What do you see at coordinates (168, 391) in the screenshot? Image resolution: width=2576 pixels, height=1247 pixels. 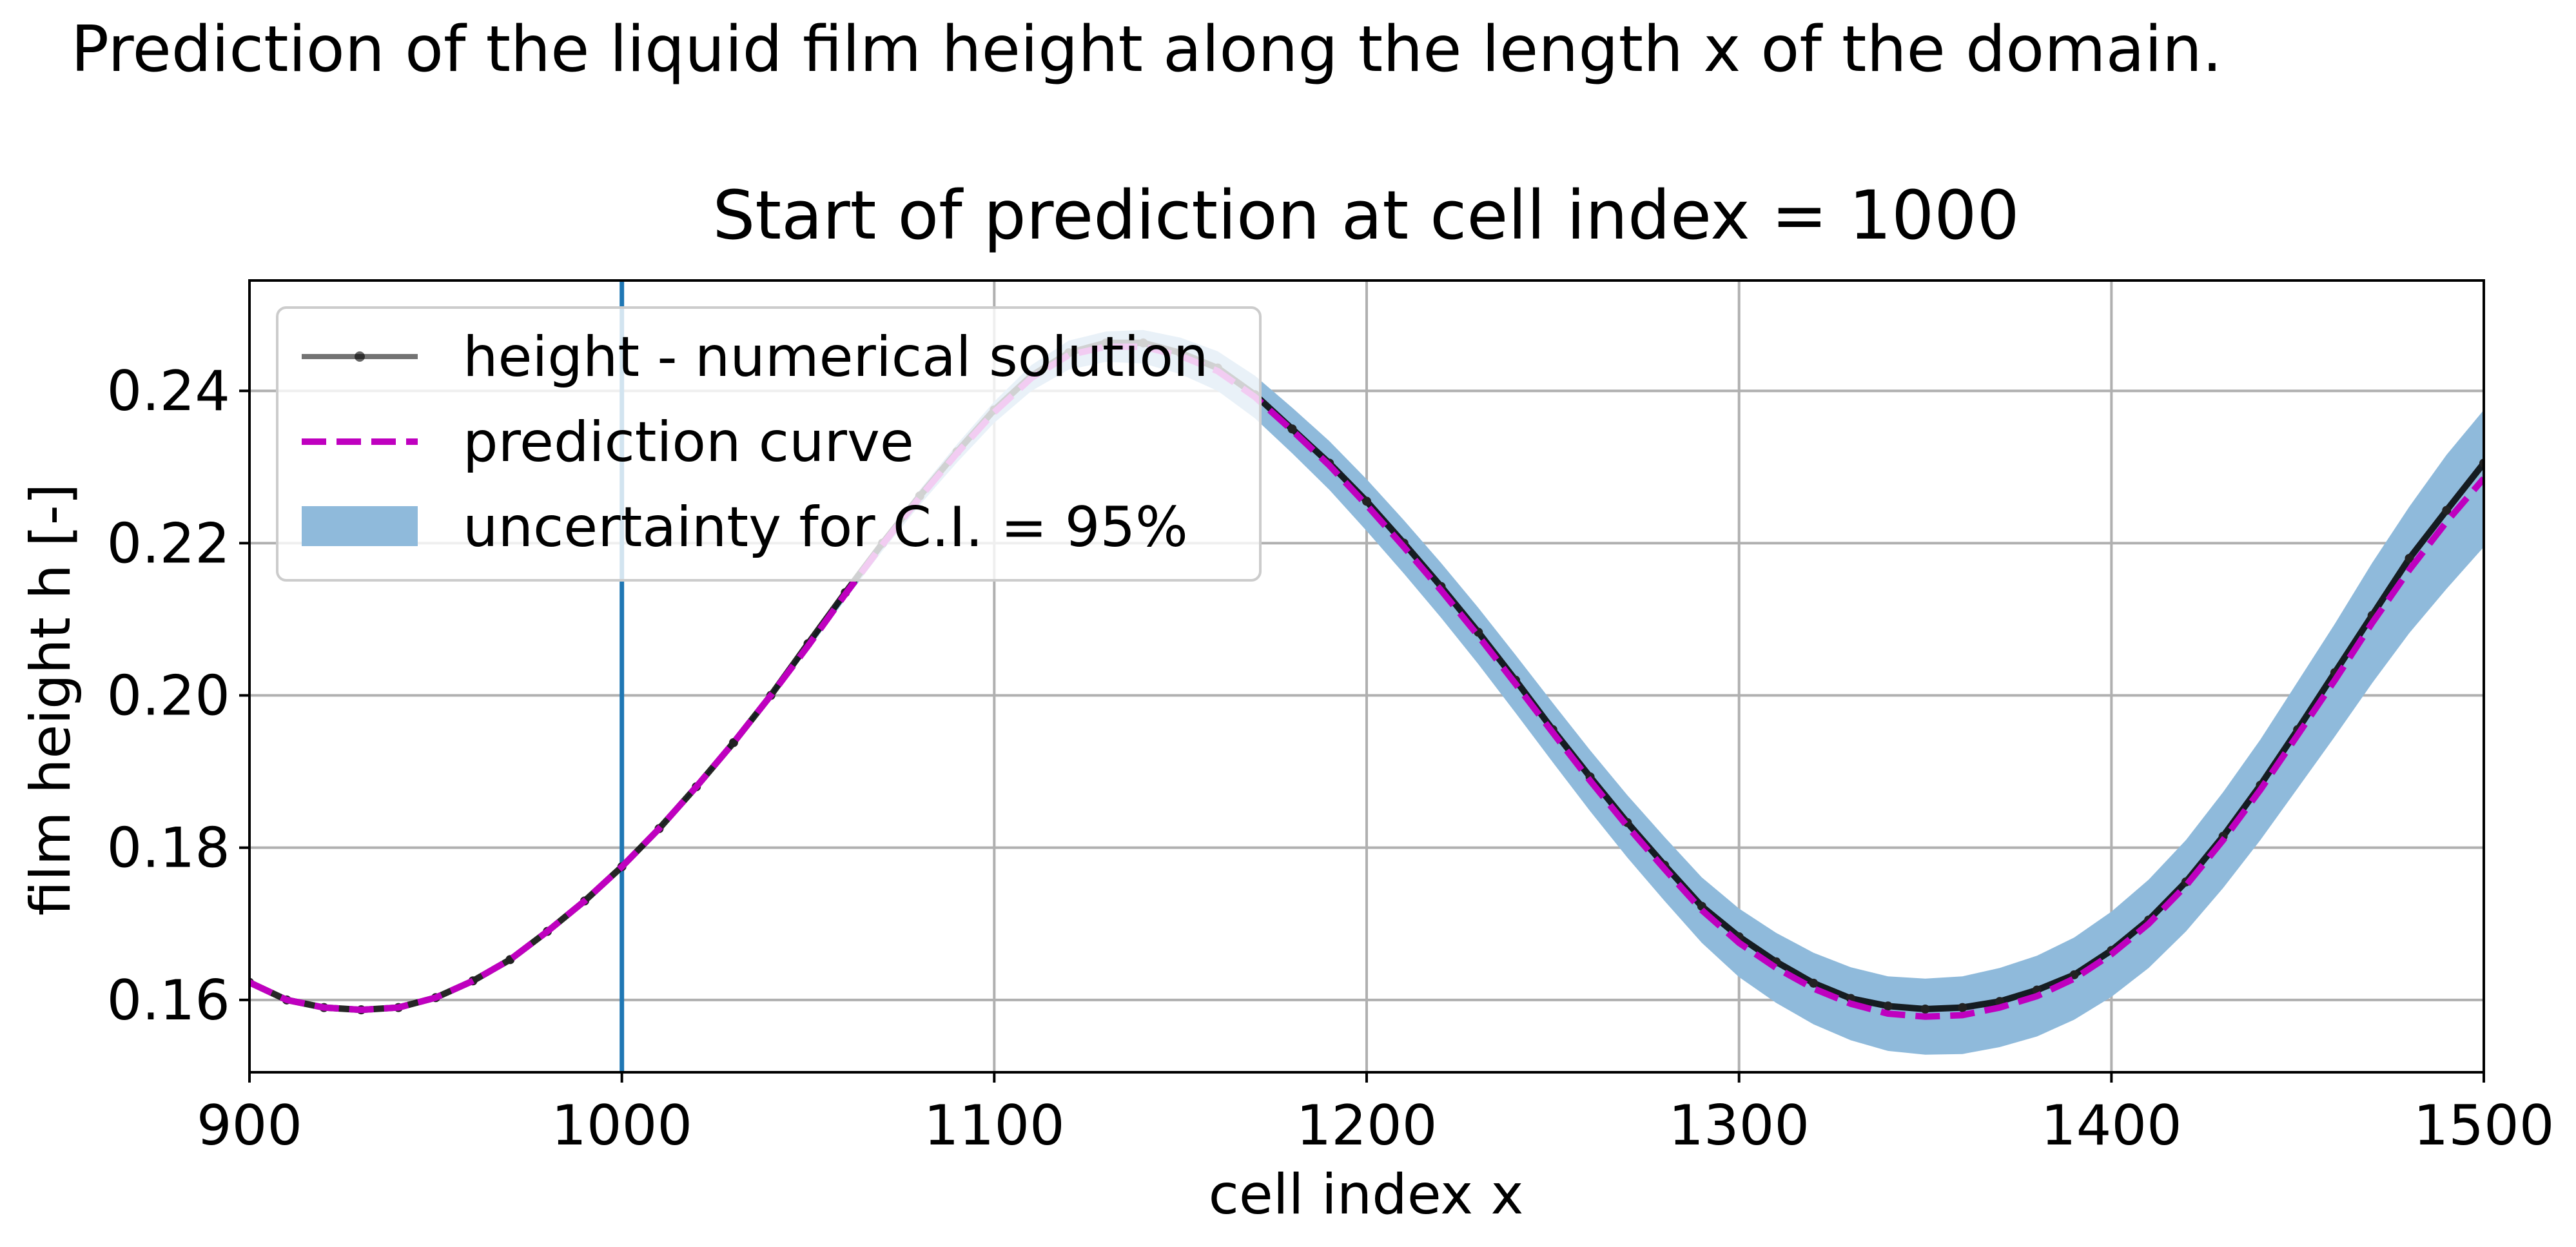 I see `y-tick-label: 0.24` at bounding box center [168, 391].